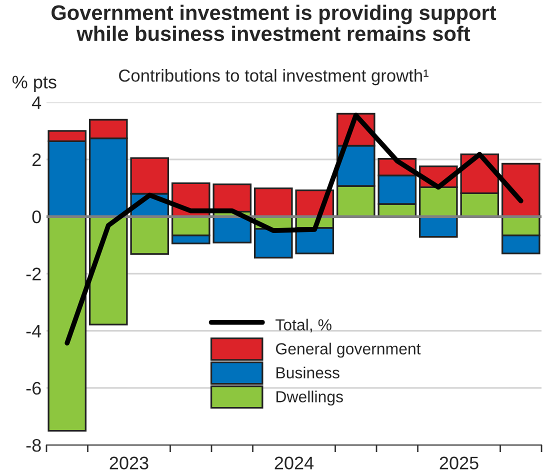 The image size is (547, 476). I want to click on chart-title: Government investment is providing support while business investment remains soft, so click(274, 23).